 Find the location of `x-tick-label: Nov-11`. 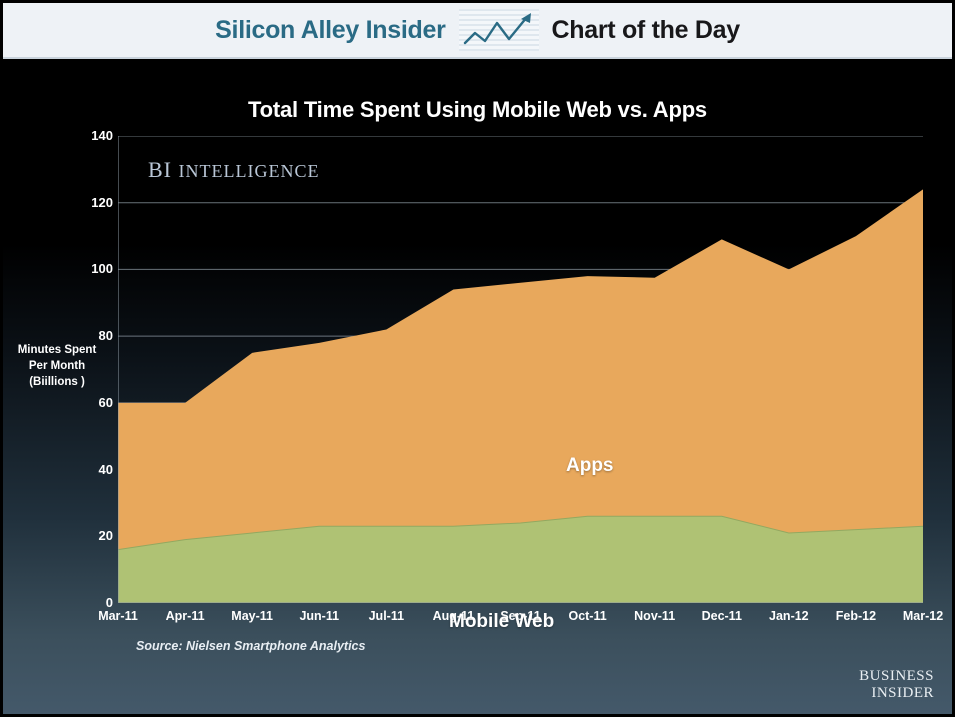

x-tick-label: Nov-11 is located at coordinates (655, 616).